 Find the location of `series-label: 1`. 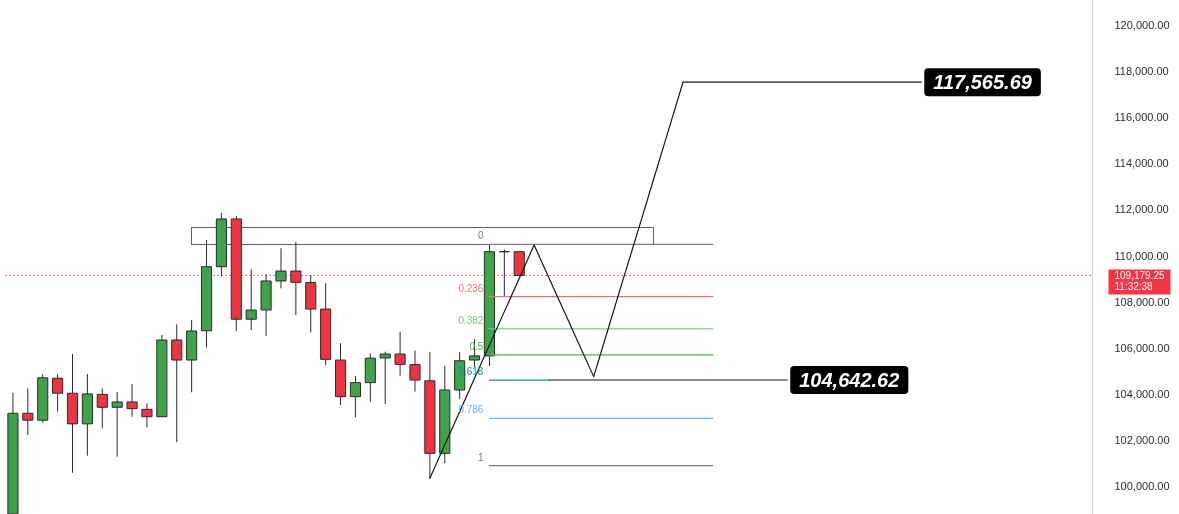

series-label: 1 is located at coordinates (480, 457).